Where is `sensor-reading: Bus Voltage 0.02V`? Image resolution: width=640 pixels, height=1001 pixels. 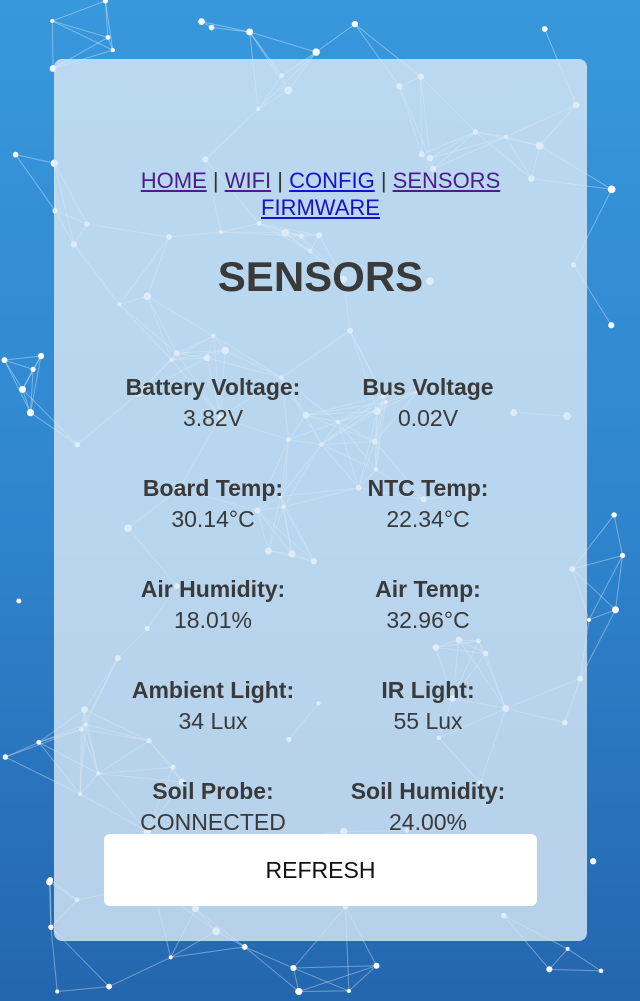 sensor-reading: Bus Voltage 0.02V is located at coordinates (428, 403).